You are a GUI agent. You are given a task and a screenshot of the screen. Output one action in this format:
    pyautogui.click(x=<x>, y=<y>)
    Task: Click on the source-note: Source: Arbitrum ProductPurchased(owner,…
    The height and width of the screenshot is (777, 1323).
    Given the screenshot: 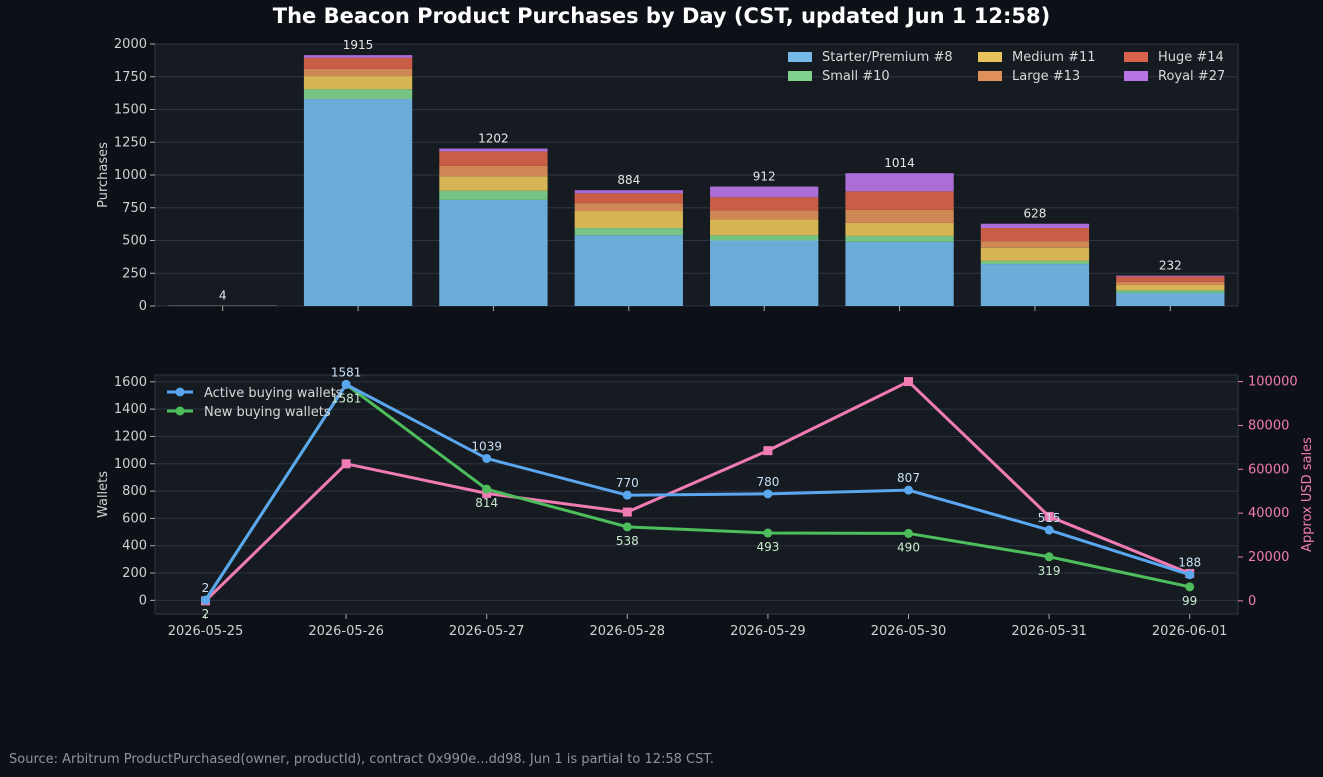 What is the action you would take?
    pyautogui.click(x=361, y=759)
    